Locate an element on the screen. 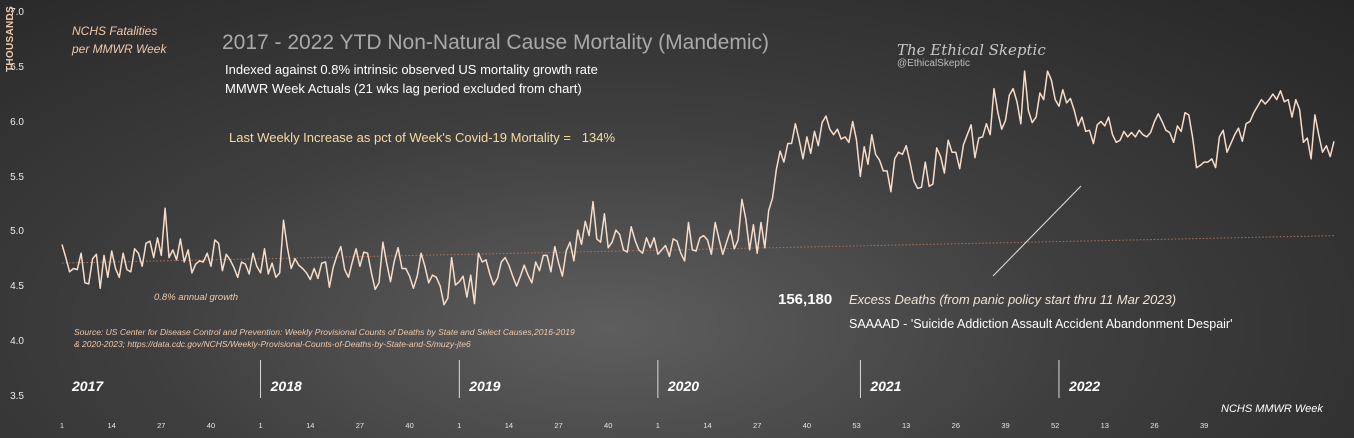 The height and width of the screenshot is (438, 1354). year-label: 2022 is located at coordinates (1084, 386).